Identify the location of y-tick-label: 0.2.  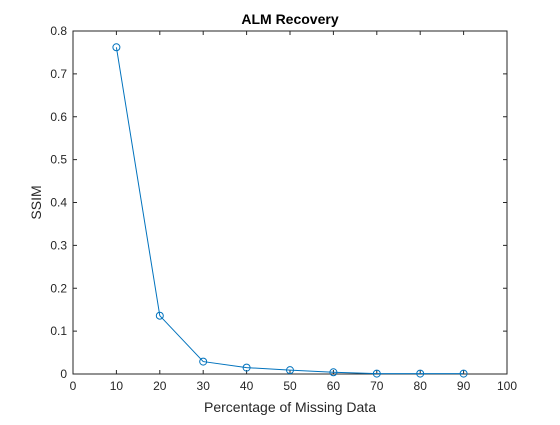
(58, 288).